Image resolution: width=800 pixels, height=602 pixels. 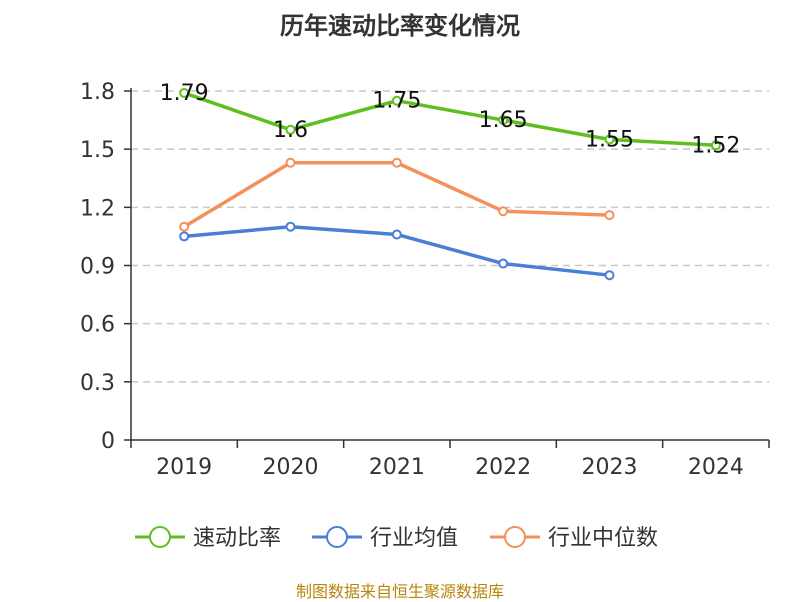 What do you see at coordinates (97, 383) in the screenshot?
I see `y-tick-label: 0.3` at bounding box center [97, 383].